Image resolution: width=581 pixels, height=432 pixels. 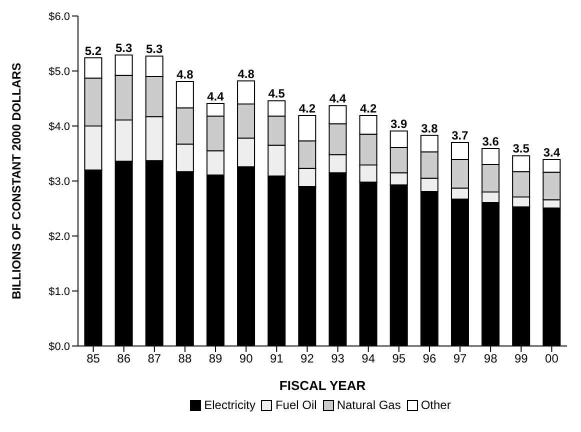 What do you see at coordinates (246, 359) in the screenshot?
I see `x-tick-label: 90` at bounding box center [246, 359].